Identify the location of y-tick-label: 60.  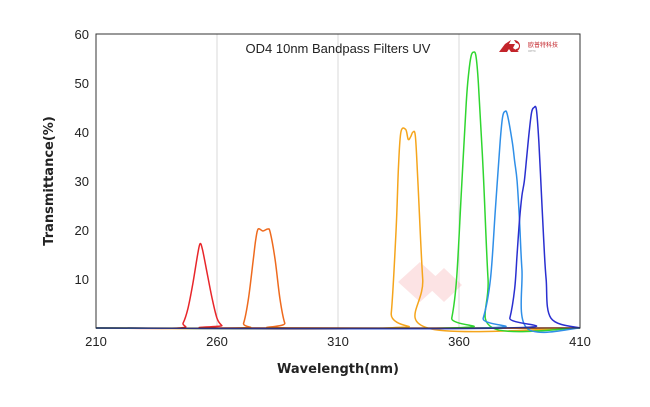
(82, 34).